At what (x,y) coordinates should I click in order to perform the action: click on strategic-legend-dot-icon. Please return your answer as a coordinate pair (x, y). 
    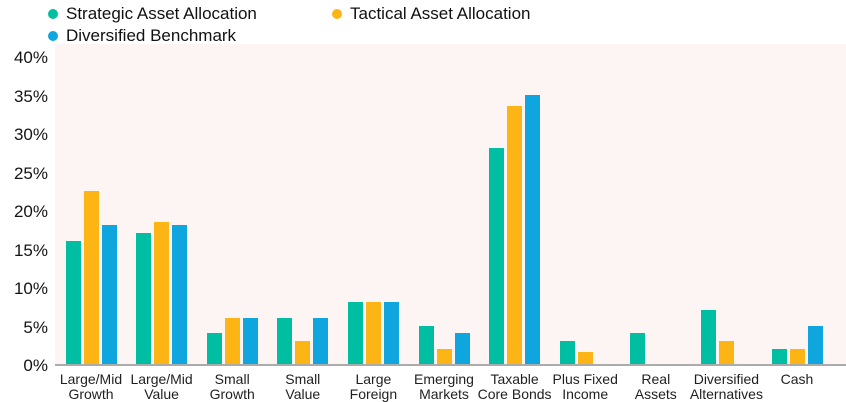
    Looking at the image, I should click on (53, 14).